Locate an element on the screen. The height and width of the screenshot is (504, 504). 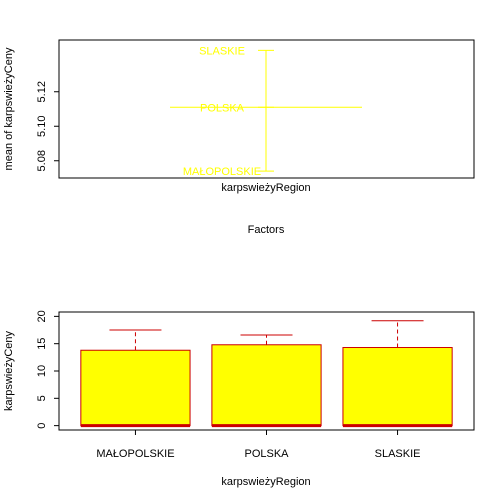
bar-chart-x-tick-label: MAŁOPOLSKIE is located at coordinates (135, 454).